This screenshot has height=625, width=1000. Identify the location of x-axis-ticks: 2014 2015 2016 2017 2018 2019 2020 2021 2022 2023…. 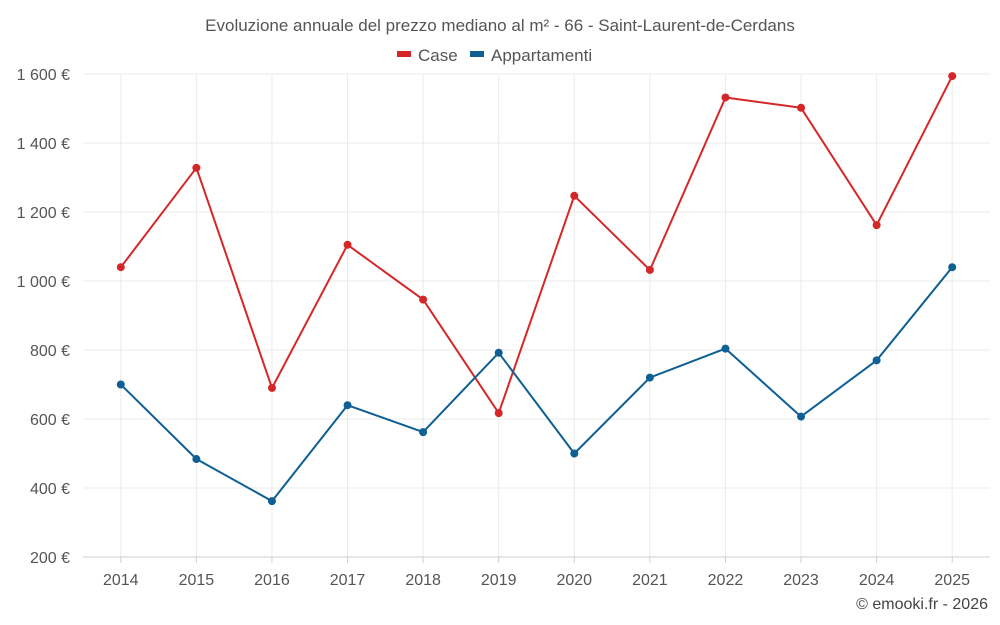
(536, 573).